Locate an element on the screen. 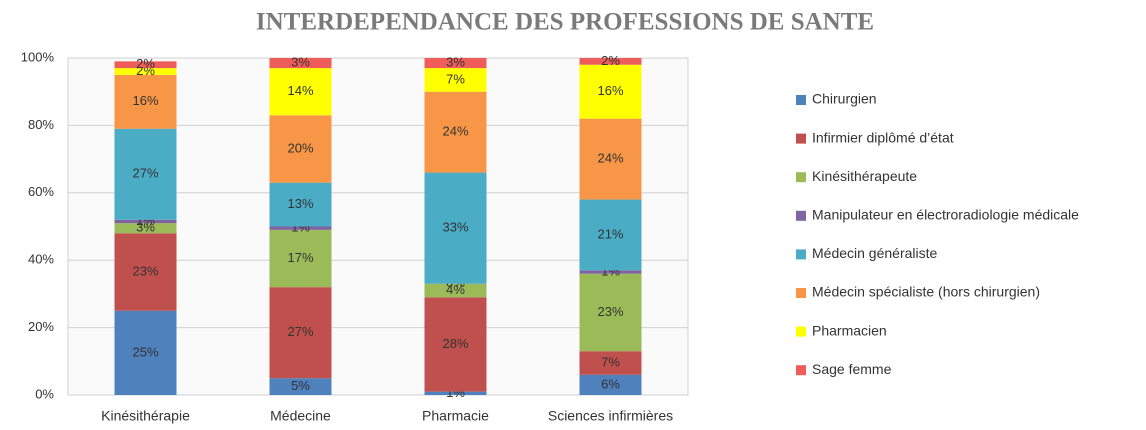  data-label: 25% is located at coordinates (145, 351).